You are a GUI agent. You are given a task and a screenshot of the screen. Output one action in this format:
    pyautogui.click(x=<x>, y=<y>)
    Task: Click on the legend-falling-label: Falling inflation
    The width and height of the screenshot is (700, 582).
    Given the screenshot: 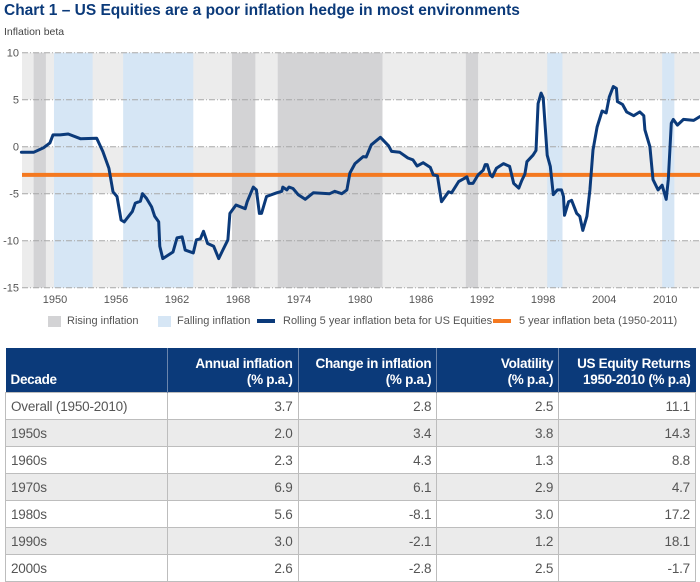 What is the action you would take?
    pyautogui.click(x=214, y=321)
    